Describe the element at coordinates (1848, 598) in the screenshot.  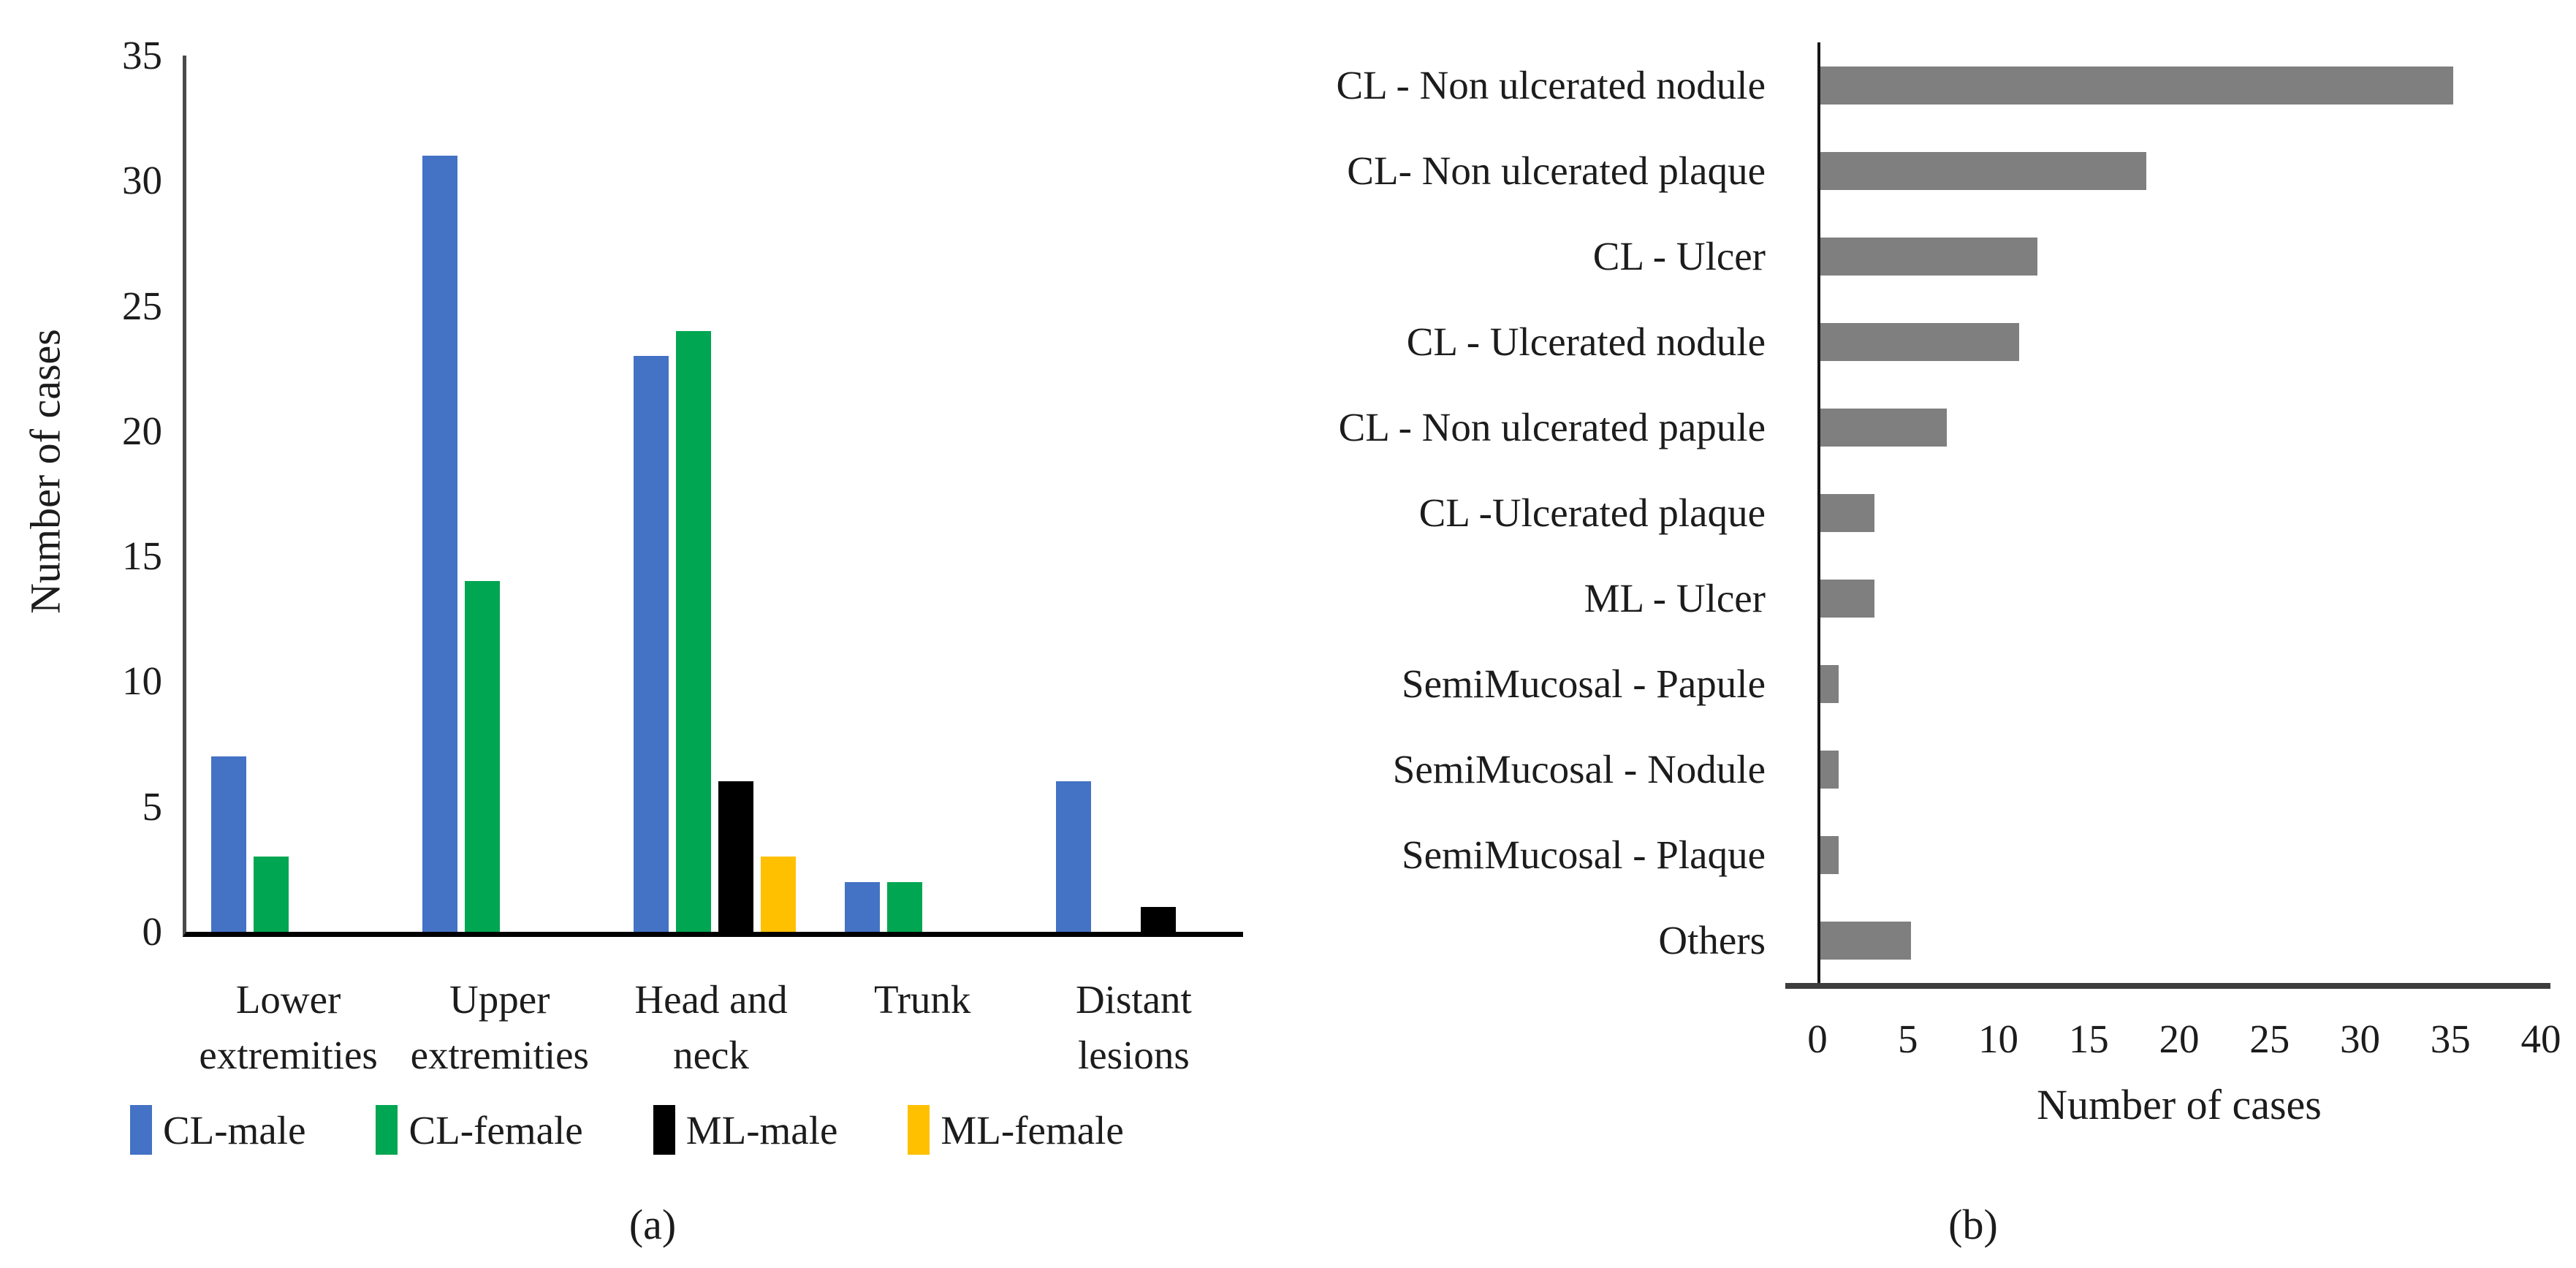
I see `bar-ml-ulcer` at that location.